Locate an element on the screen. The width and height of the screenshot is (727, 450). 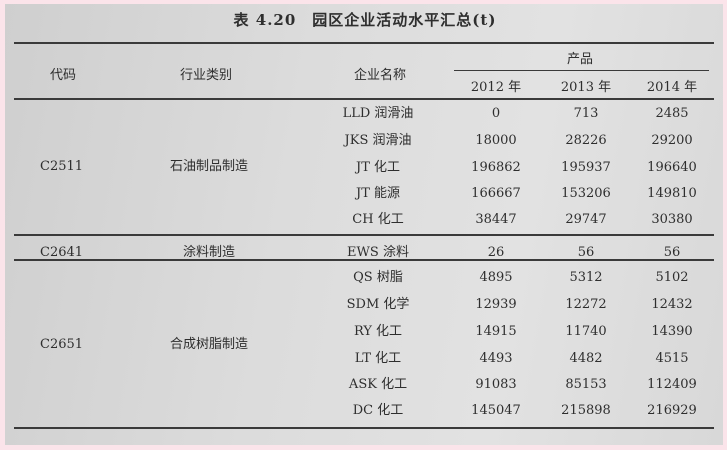
value-cell: 166667 is located at coordinates (496, 193).